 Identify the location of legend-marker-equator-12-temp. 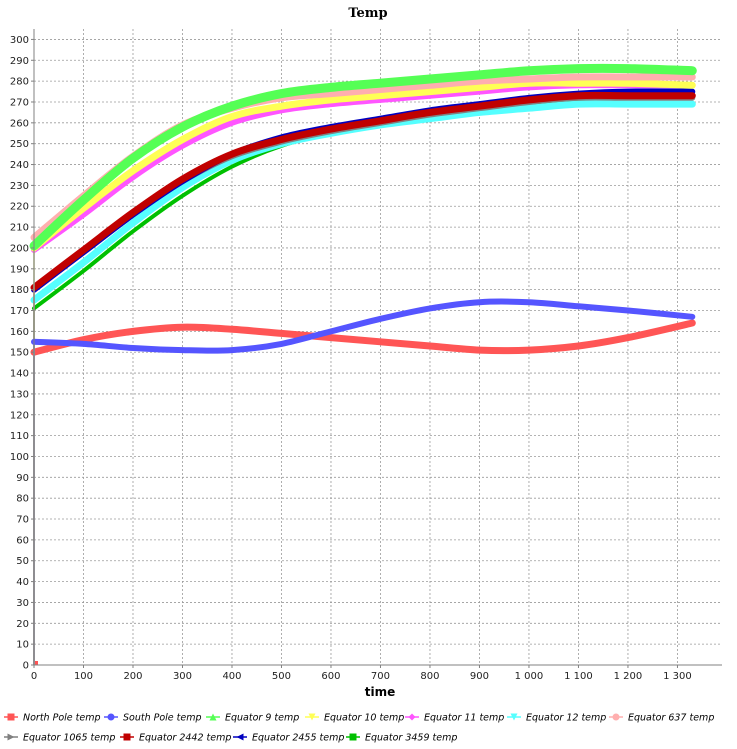
(514, 717).